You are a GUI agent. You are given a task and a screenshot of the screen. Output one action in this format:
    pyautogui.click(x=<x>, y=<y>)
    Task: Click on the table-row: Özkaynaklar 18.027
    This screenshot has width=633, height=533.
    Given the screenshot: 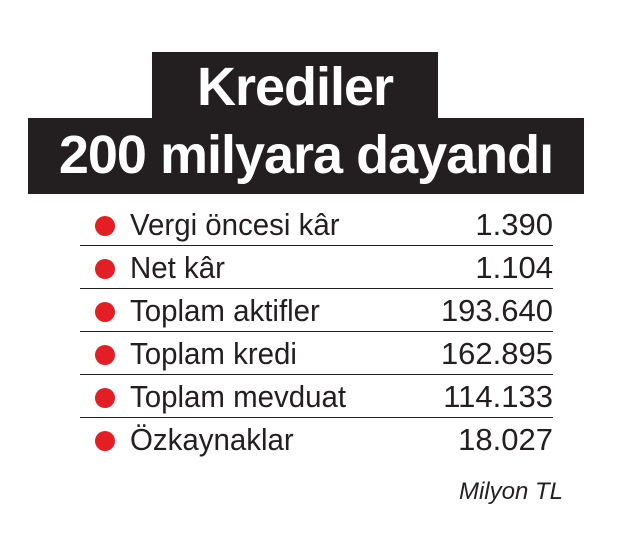 What is the action you would take?
    pyautogui.click(x=316, y=439)
    